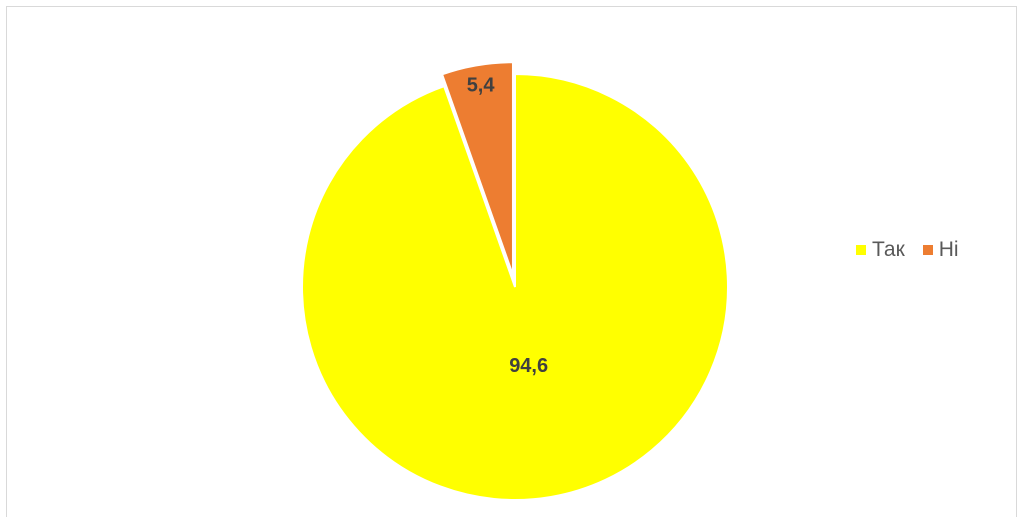 This screenshot has height=517, width=1023. I want to click on data-label-tak: 94,6, so click(528, 366).